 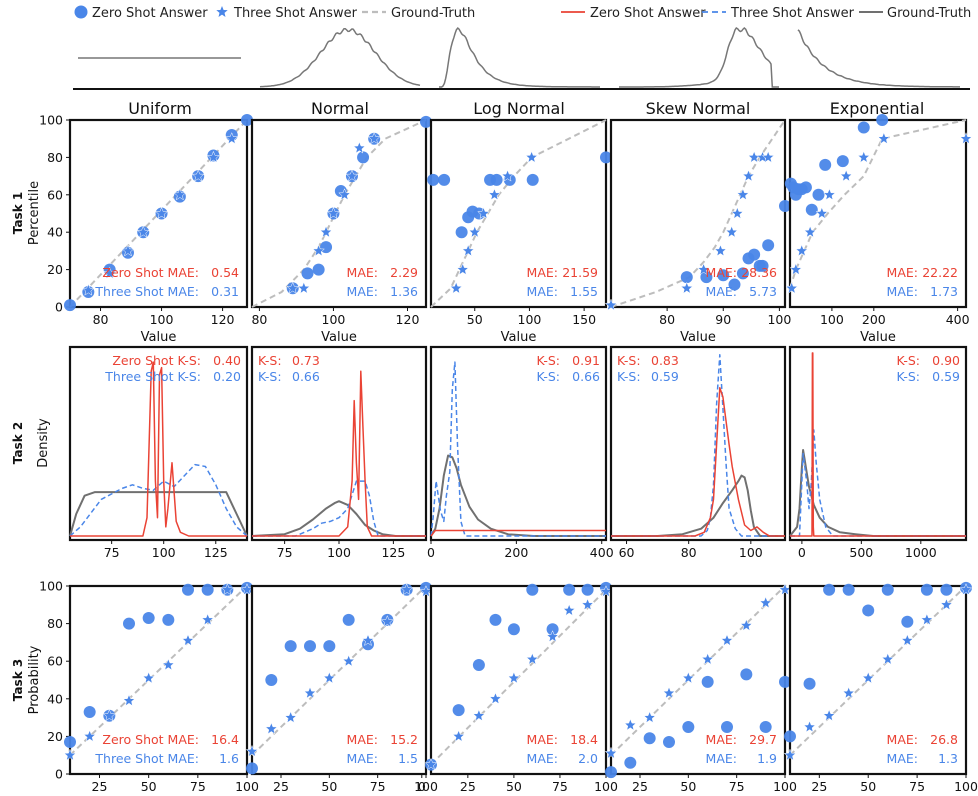 What do you see at coordinates (468, 786) in the screenshot?
I see `x-tick-label-task-3-log-normal-1: 25` at bounding box center [468, 786].